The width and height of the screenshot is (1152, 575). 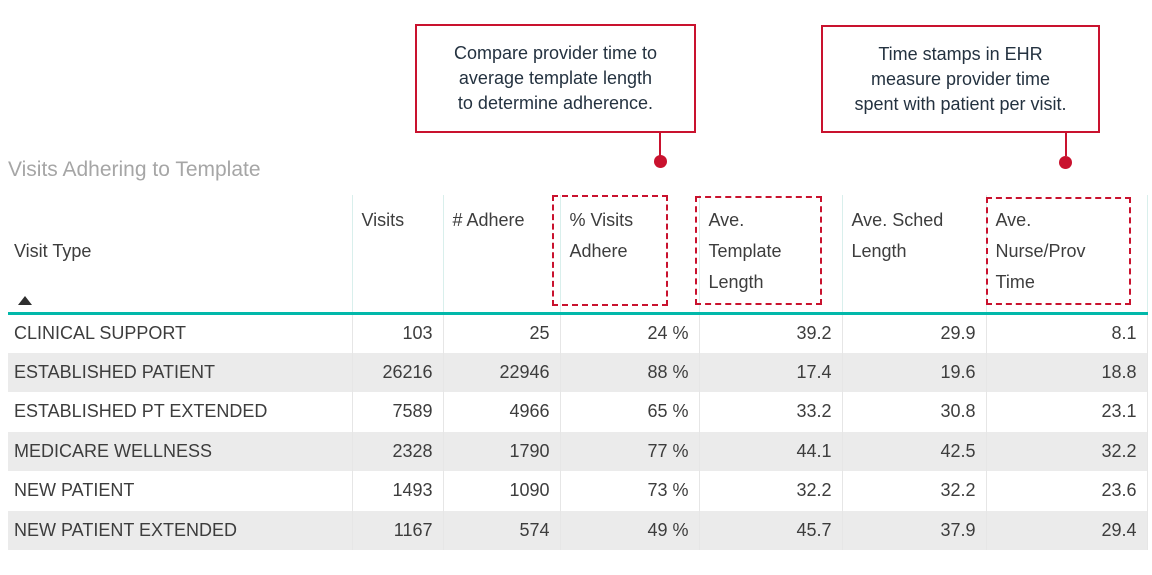 I want to click on cell-ave-sched-length: 29.9, so click(x=913, y=333).